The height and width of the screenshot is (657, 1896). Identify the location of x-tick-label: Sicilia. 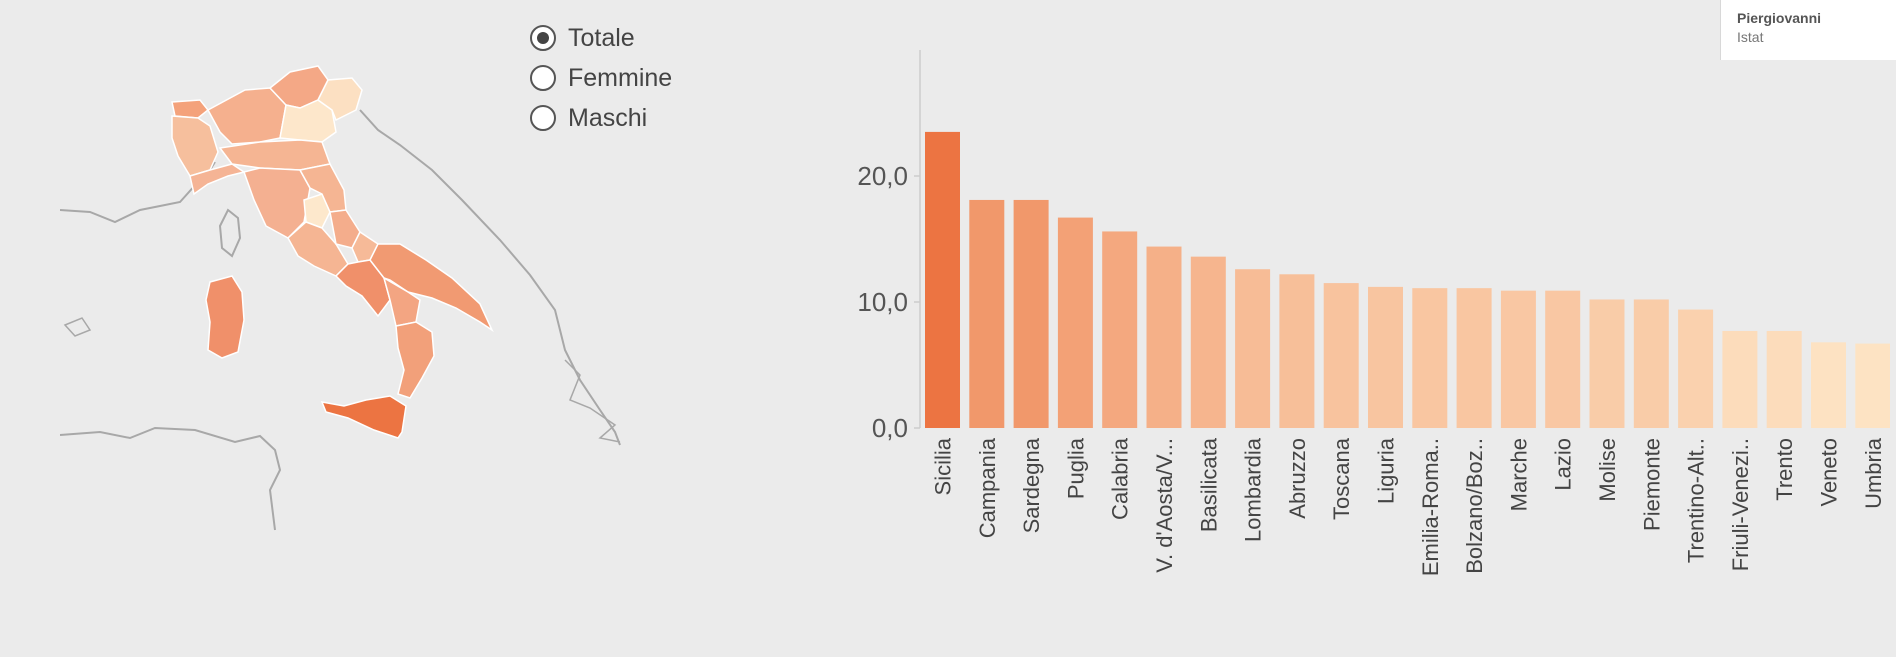
(943, 466).